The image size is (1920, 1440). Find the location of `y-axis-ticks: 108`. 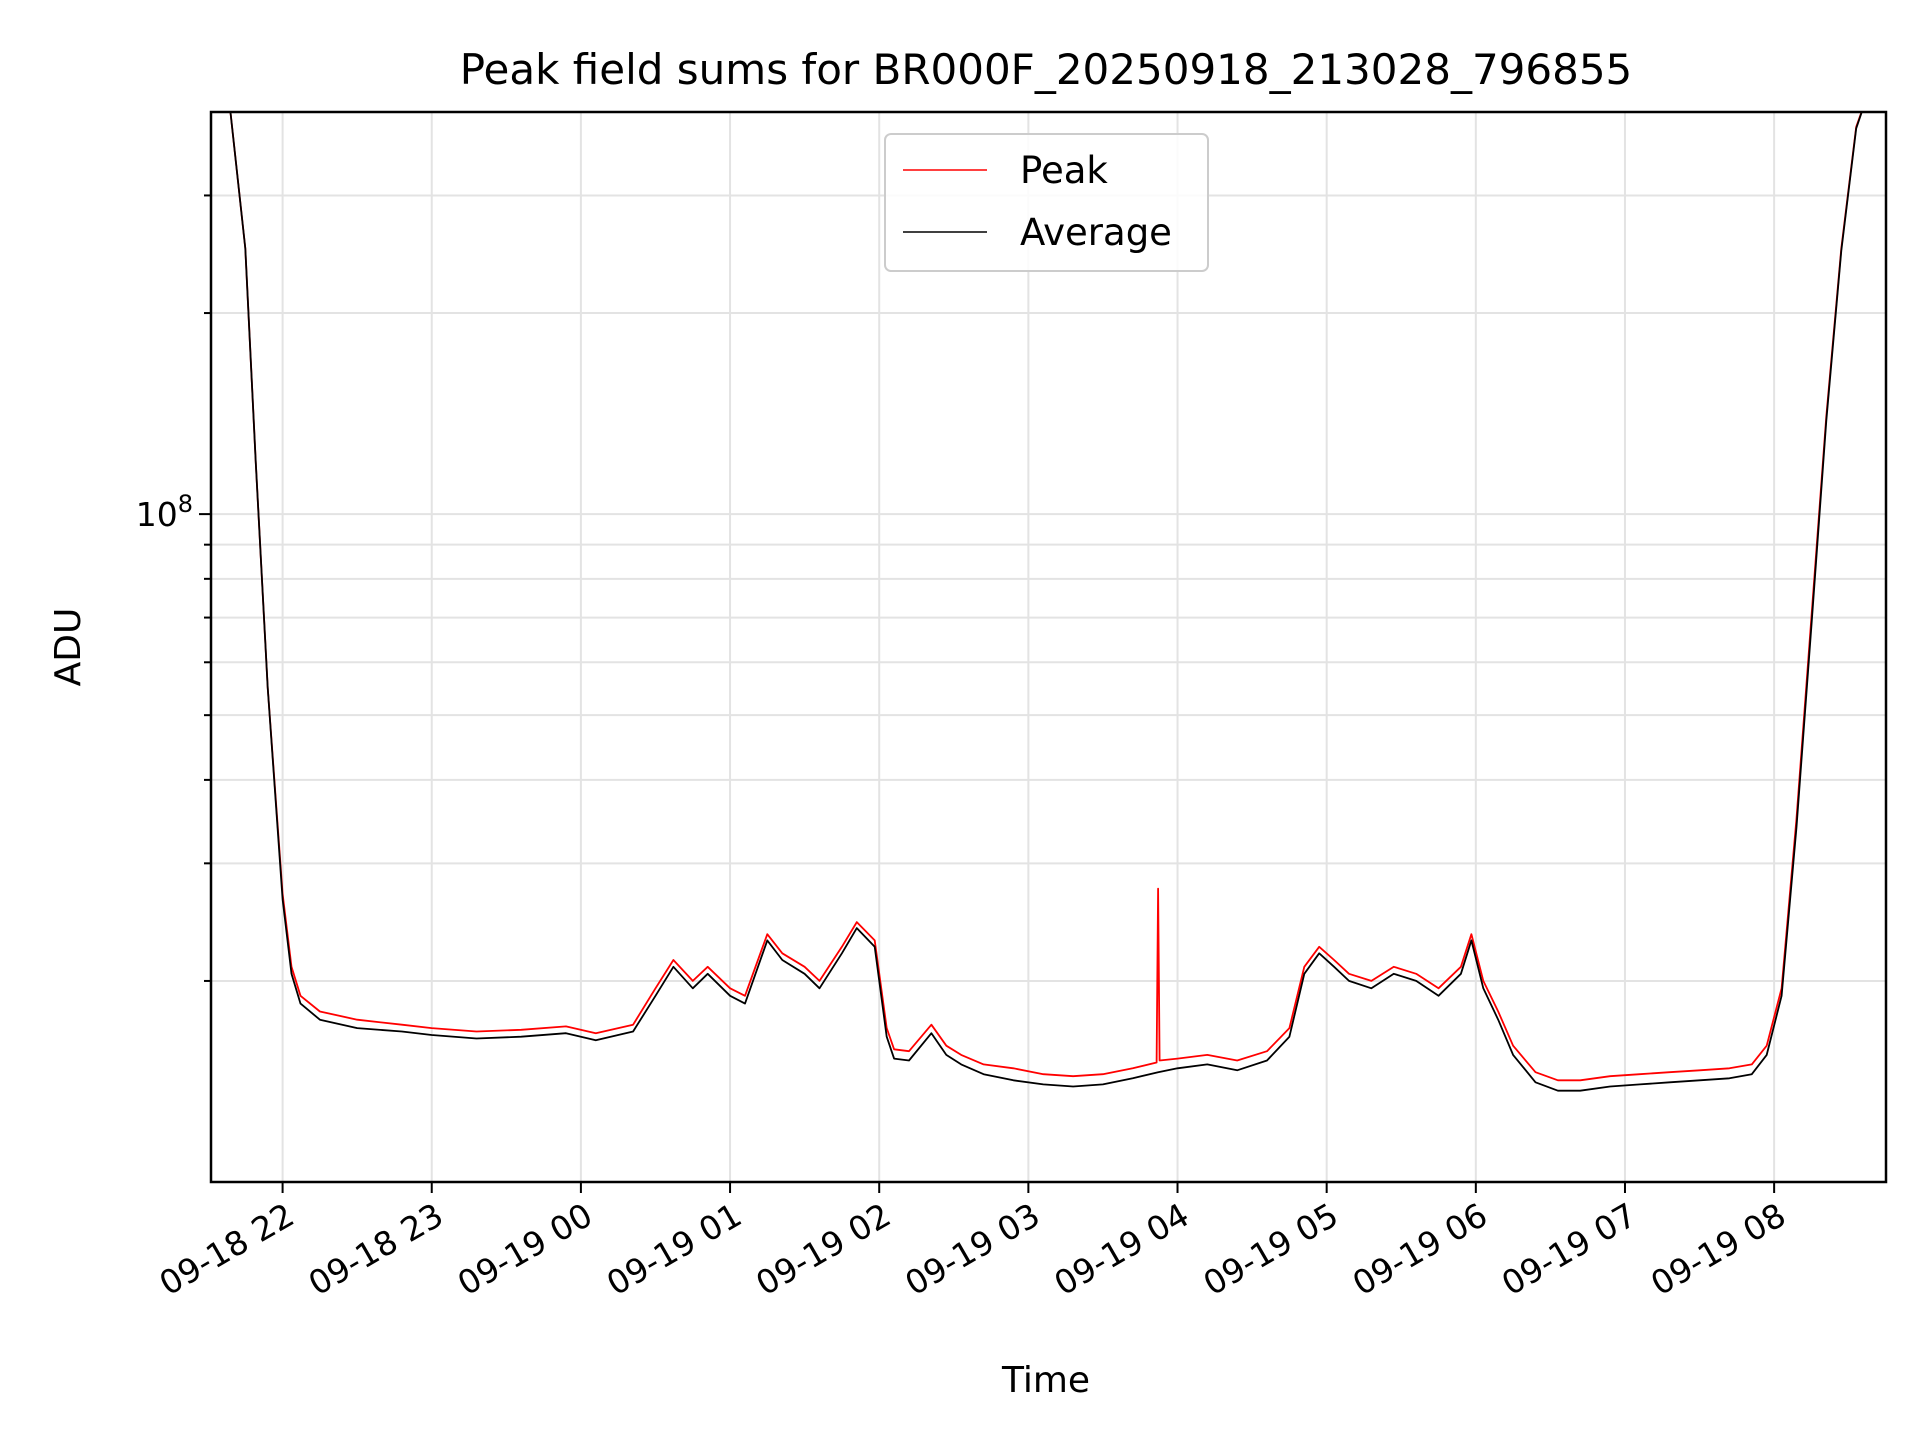

y-axis-ticks: 108 is located at coordinates (173, 588).